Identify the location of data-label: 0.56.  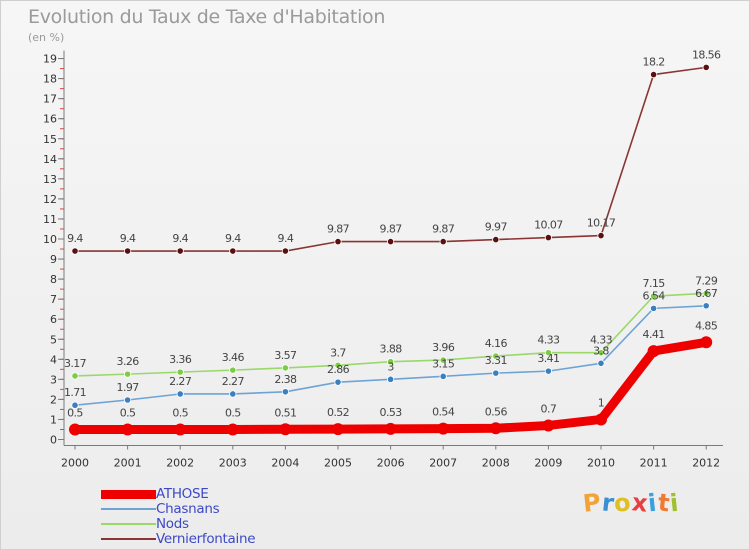
(496, 411).